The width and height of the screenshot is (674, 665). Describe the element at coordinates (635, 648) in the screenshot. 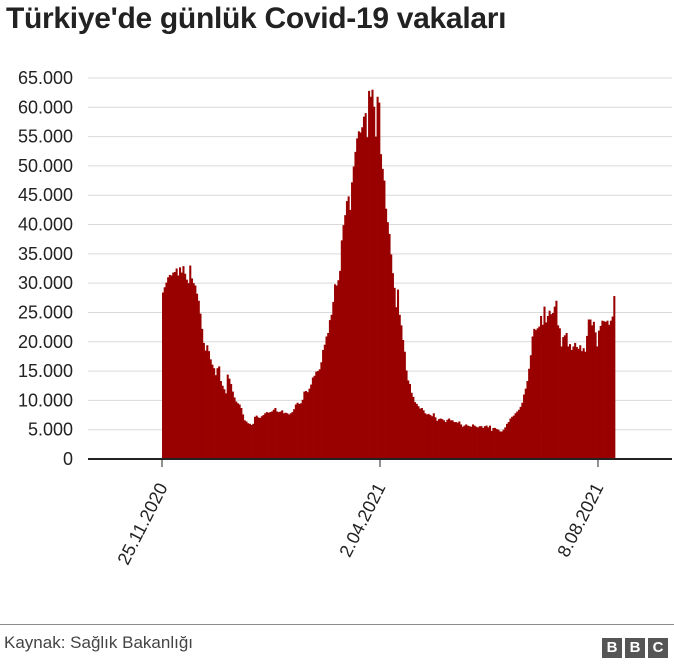

I see `bbc-logo-letter: B` at that location.